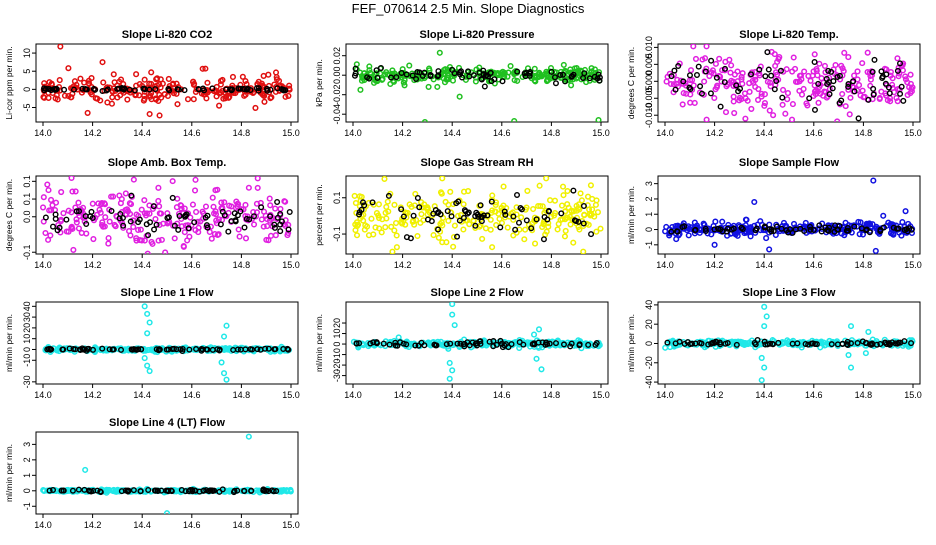 The image size is (936, 545). What do you see at coordinates (337, 354) in the screenshot?
I see `y-tick-label: -10` at bounding box center [337, 354].